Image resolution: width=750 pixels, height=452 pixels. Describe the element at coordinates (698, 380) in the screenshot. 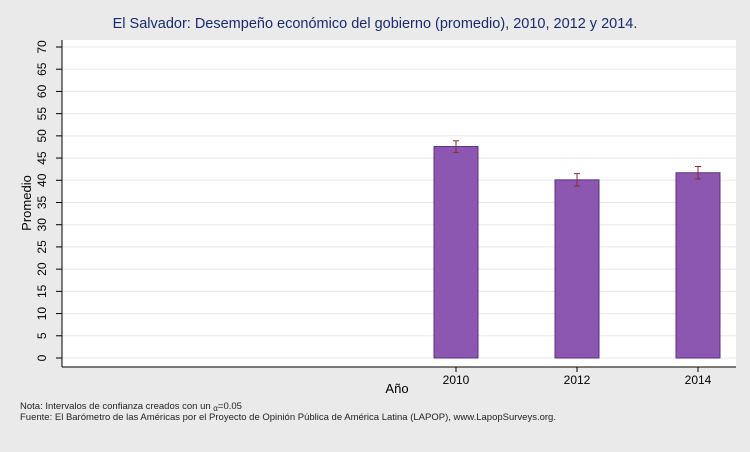

I see `x-tick-label: 2014` at that location.